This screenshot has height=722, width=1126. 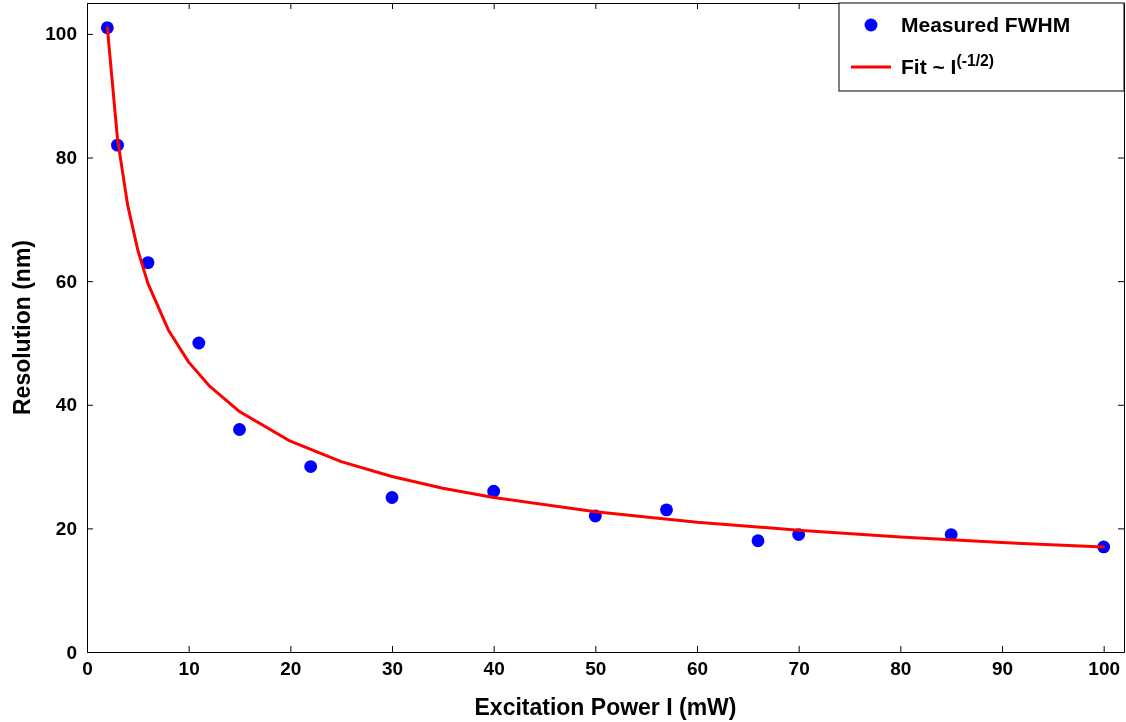 I want to click on legend-label: Fit ~ I$^{(-1/2)}$, so click(x=948, y=64).